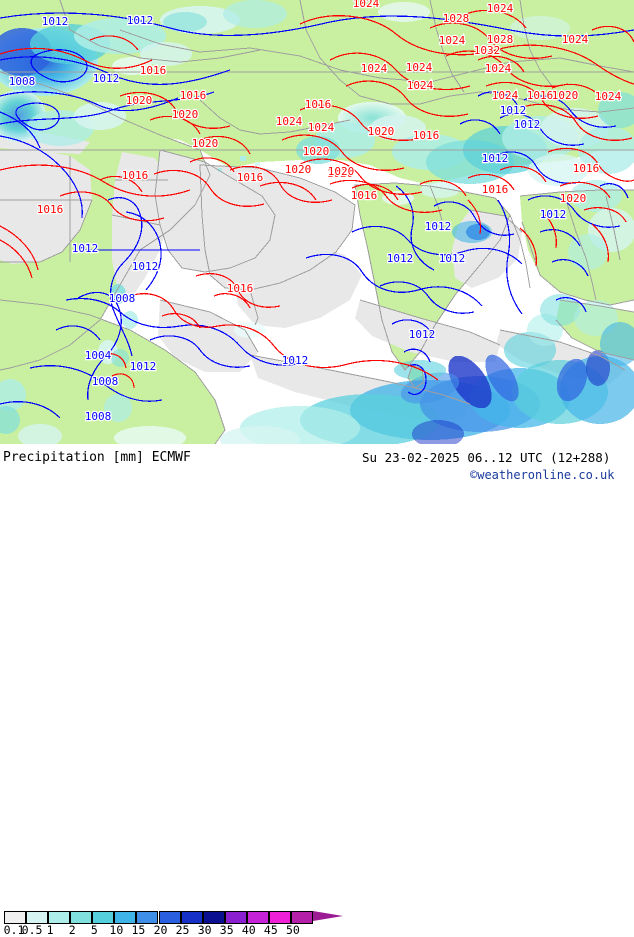 This screenshot has height=937, width=634. What do you see at coordinates (248, 930) in the screenshot?
I see `colorbar-tick: 40` at bounding box center [248, 930].